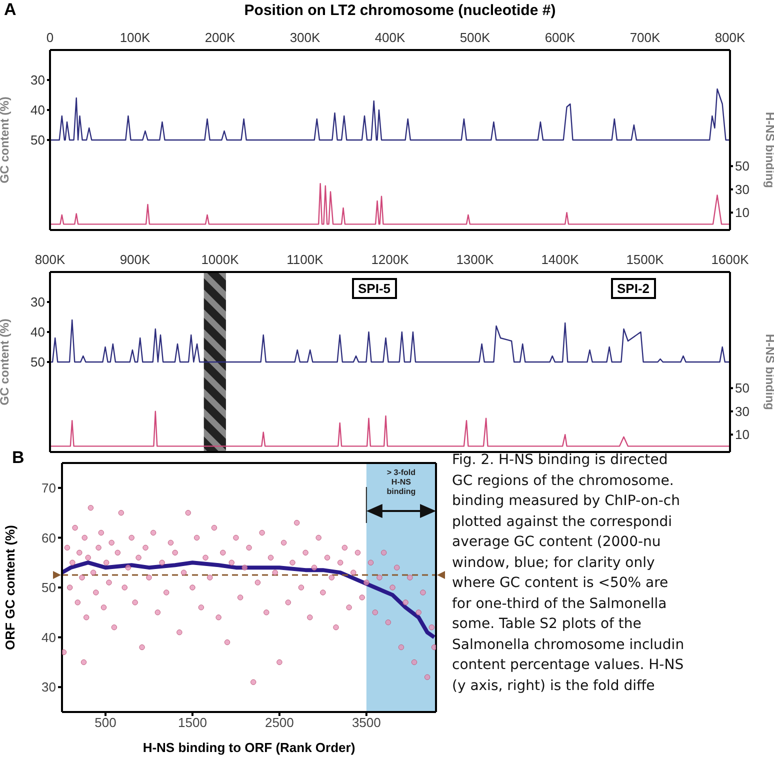  Describe the element at coordinates (374, 288) in the screenshot. I see `annotation: SPI-5` at that location.